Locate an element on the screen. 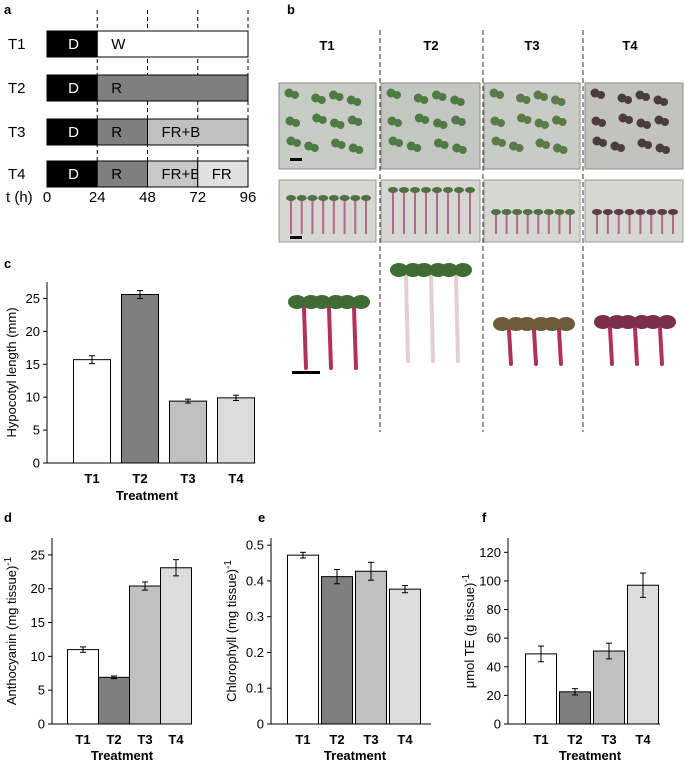 This screenshot has height=767, width=685. chart-f-ytick-label: 60 is located at coordinates (494, 638).